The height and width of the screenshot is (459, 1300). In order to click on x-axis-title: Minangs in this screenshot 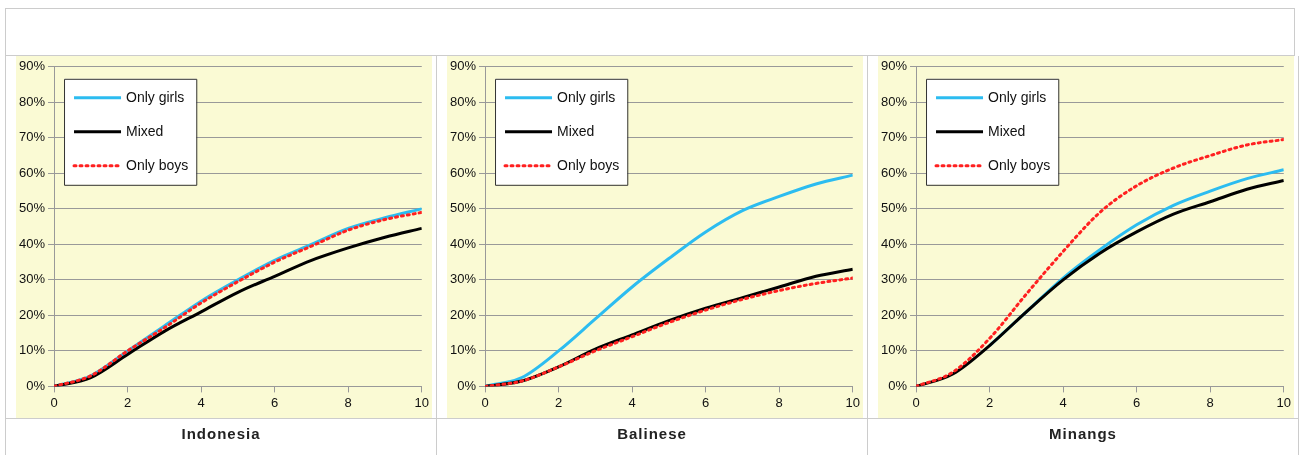, I will do `click(1083, 436)`.